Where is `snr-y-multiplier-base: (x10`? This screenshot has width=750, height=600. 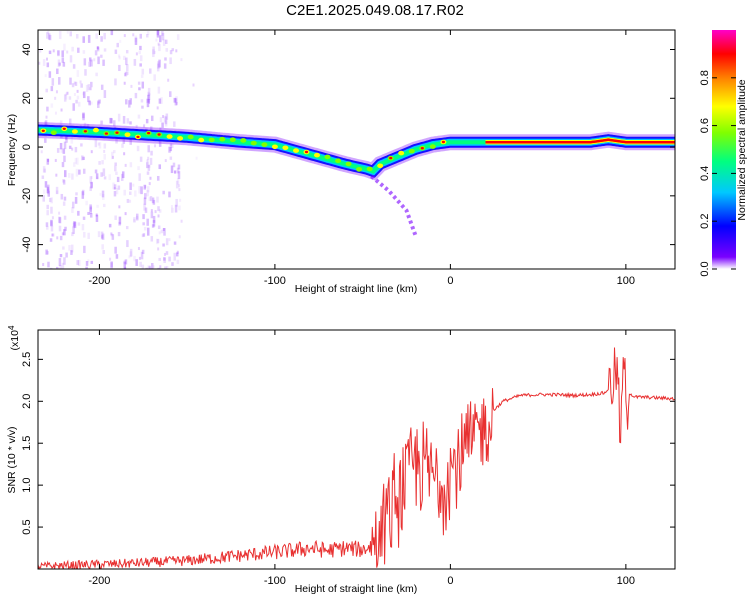 snr-y-multiplier-base: (x10 is located at coordinates (15, 340).